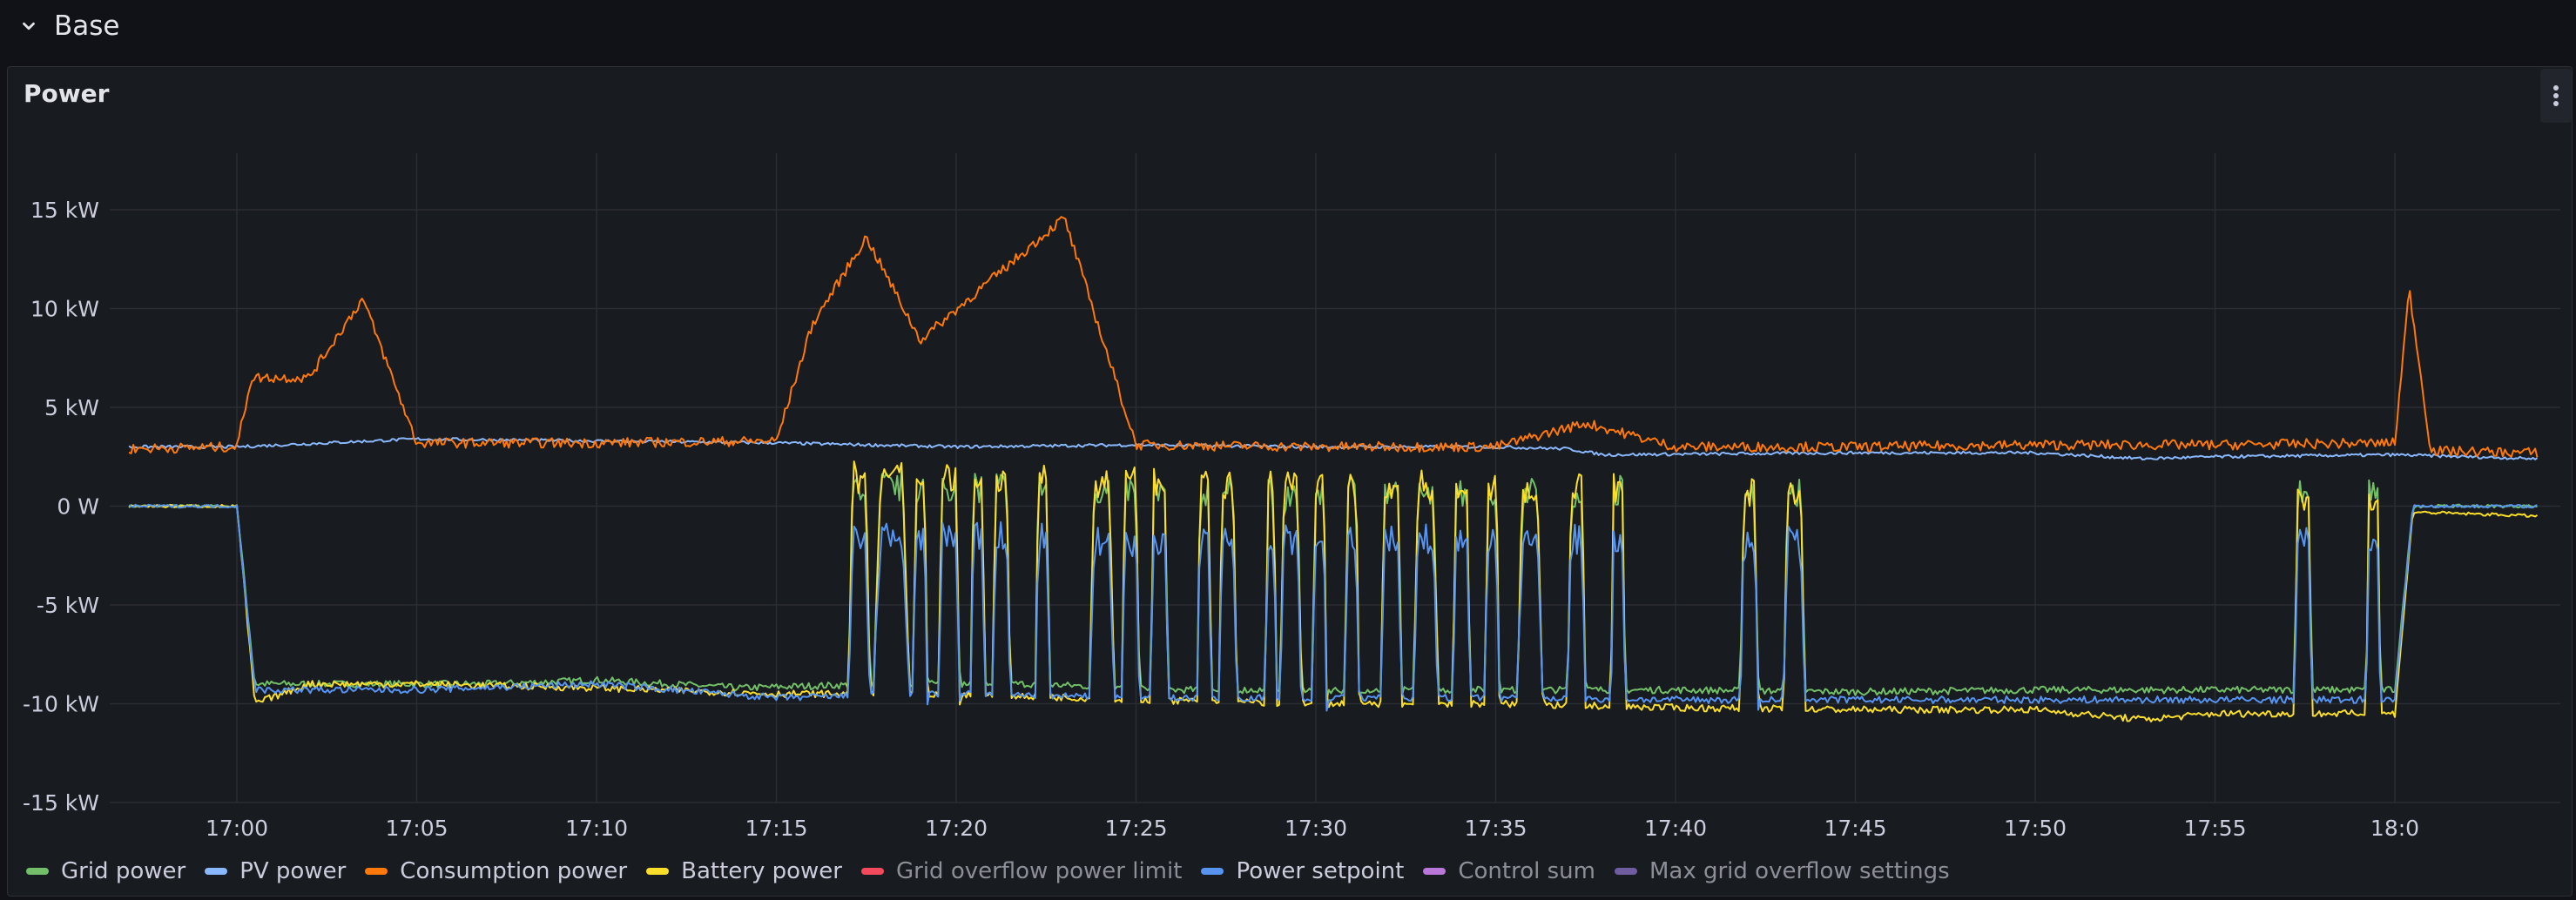 Image resolution: width=2576 pixels, height=900 pixels. I want to click on legend-item-battery-power: Battery power, so click(744, 871).